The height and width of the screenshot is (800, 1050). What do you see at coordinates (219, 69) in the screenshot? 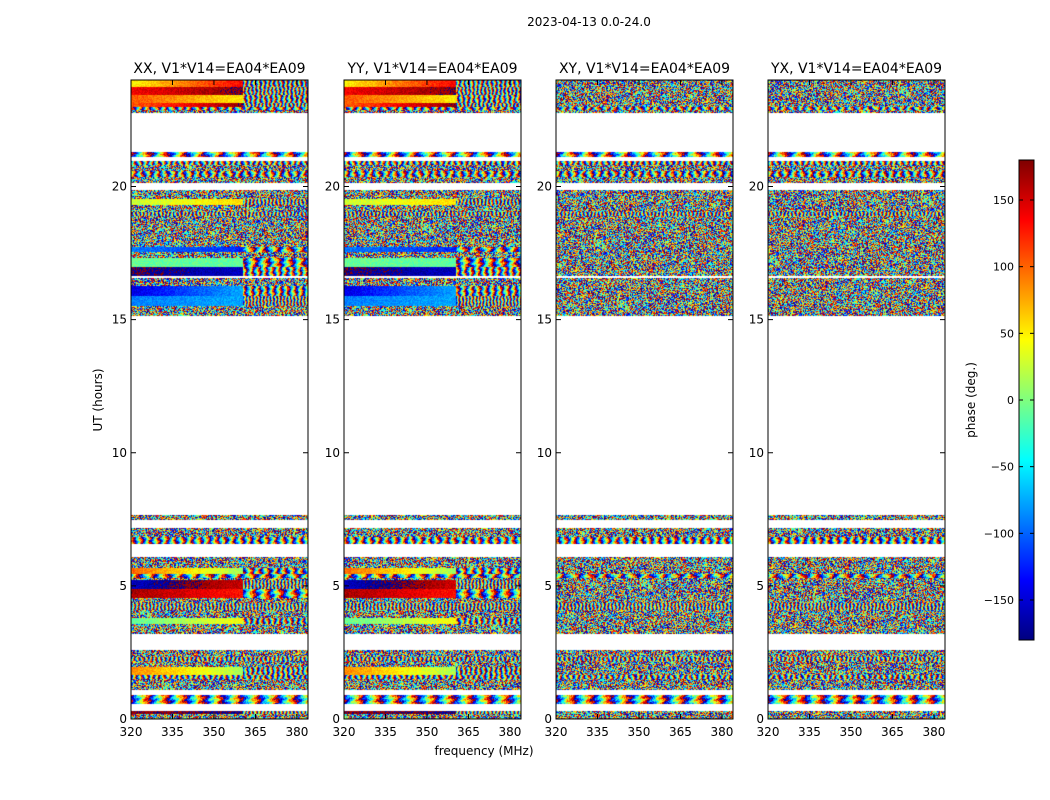
I see `panel-title: XX, V1*V14=EA04*EA09` at bounding box center [219, 69].